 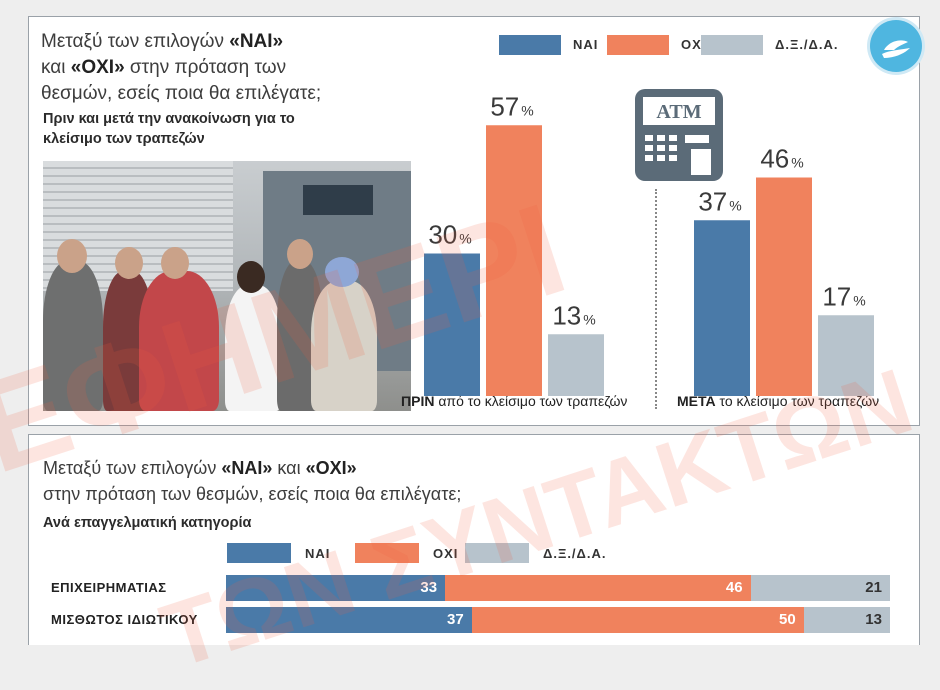 I want to click on atm-text: ATM, so click(x=678, y=112).